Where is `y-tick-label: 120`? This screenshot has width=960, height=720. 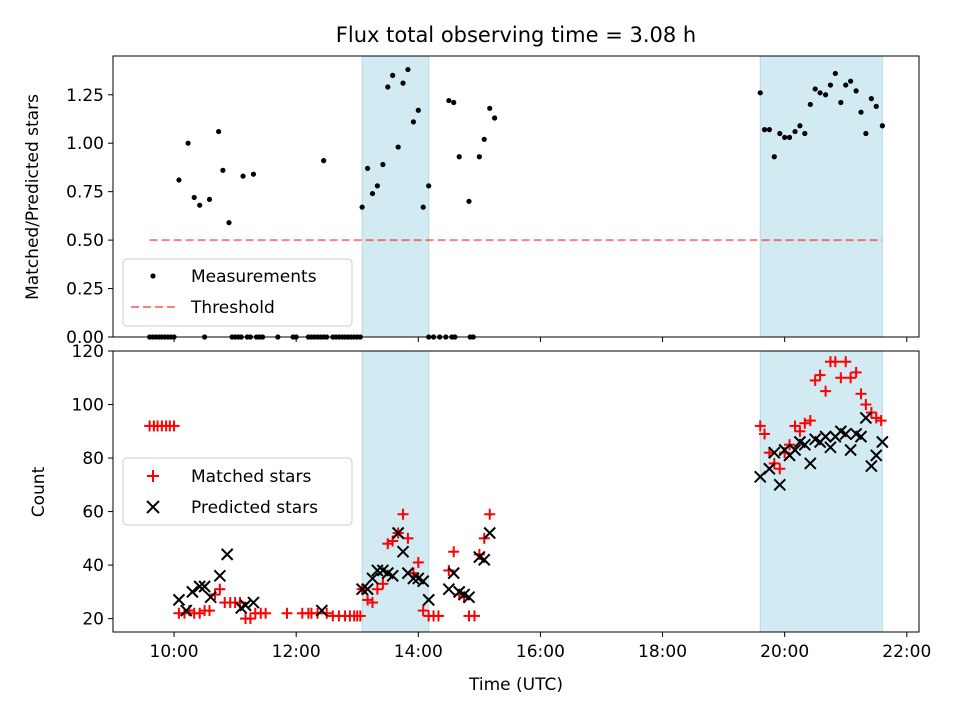 y-tick-label: 120 is located at coordinates (88, 352).